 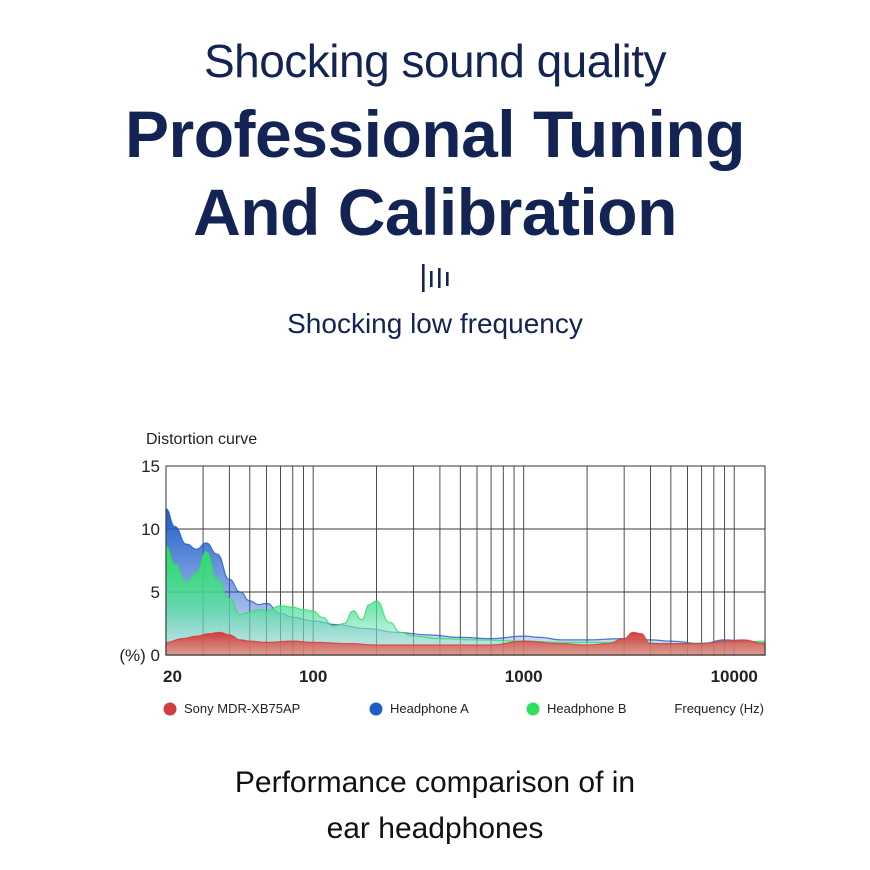 I want to click on legend-label: Sony MDR-XB75AP, so click(x=242, y=708).